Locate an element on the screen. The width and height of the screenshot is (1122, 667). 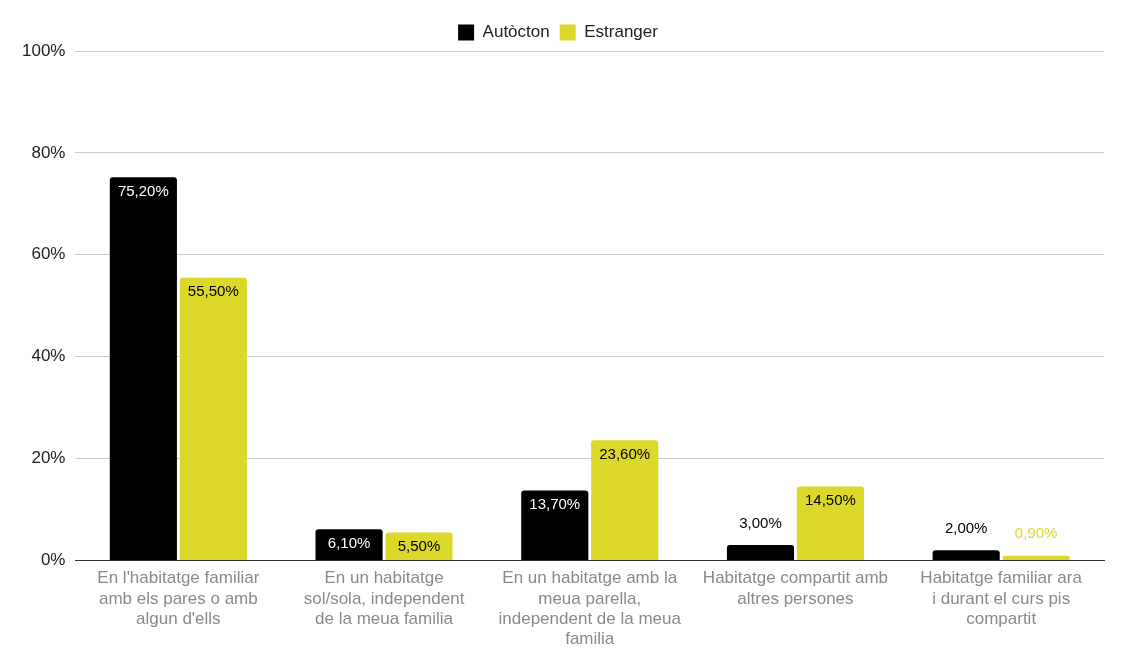
data-label: 13,70% is located at coordinates (555, 504).